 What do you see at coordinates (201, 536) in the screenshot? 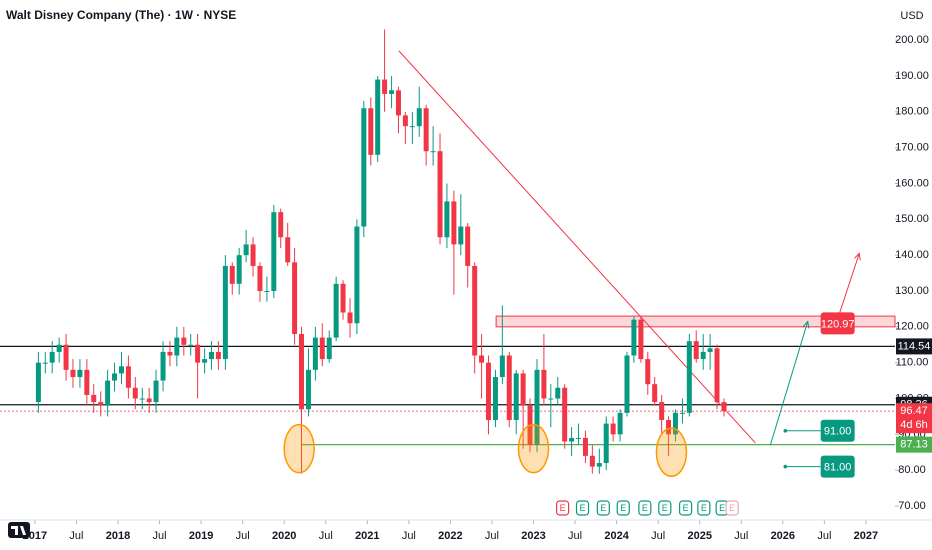
I see `x-tick-label: 2019` at bounding box center [201, 536].